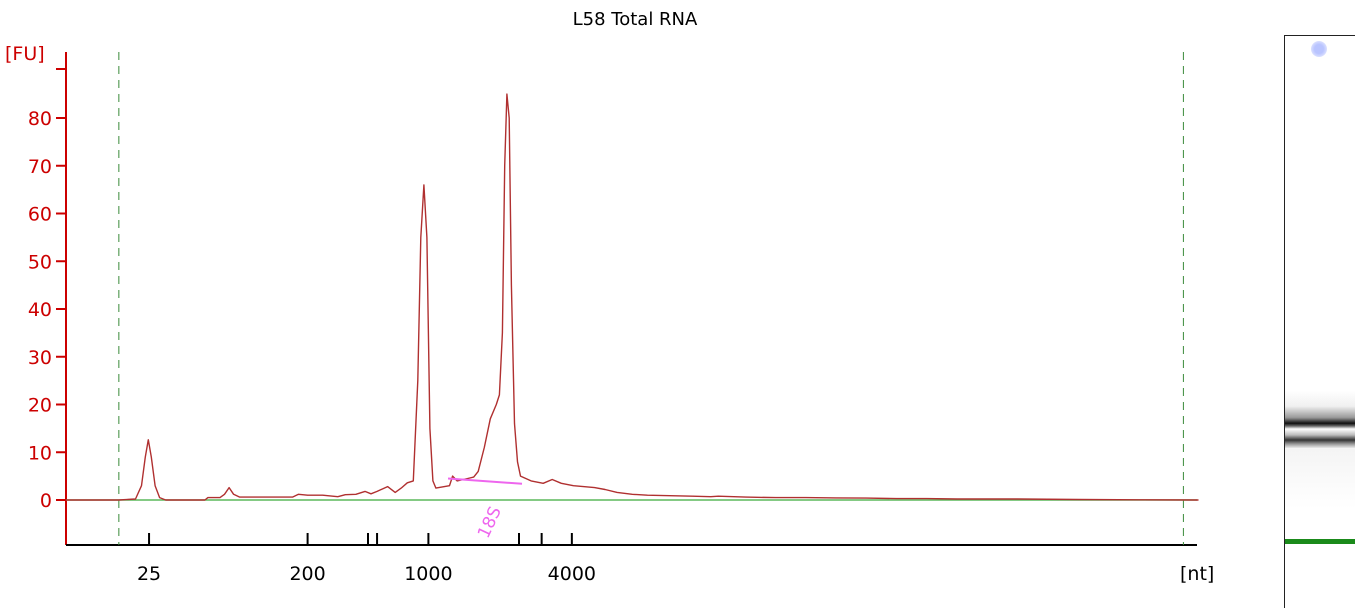  What do you see at coordinates (149, 574) in the screenshot?
I see `x-tick-label-25: 25` at bounding box center [149, 574].